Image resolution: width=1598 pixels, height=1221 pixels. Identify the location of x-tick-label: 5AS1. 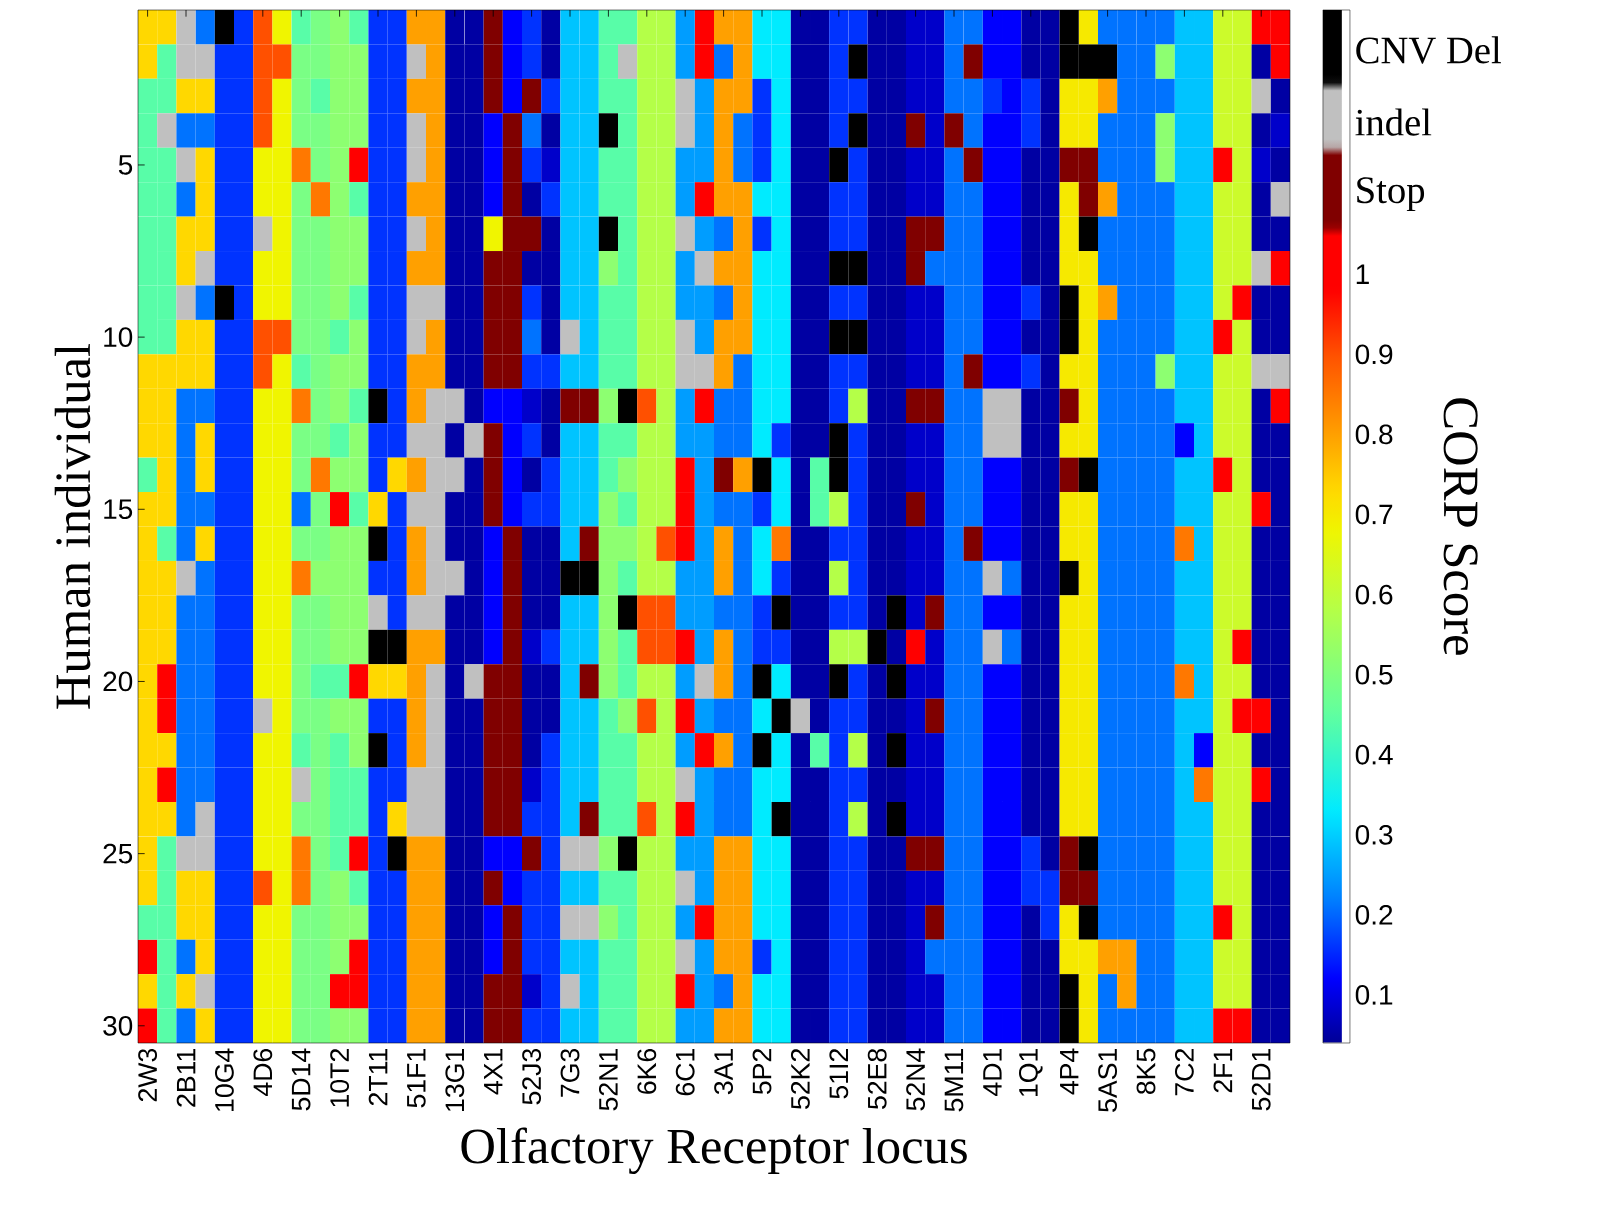
(1108, 1080).